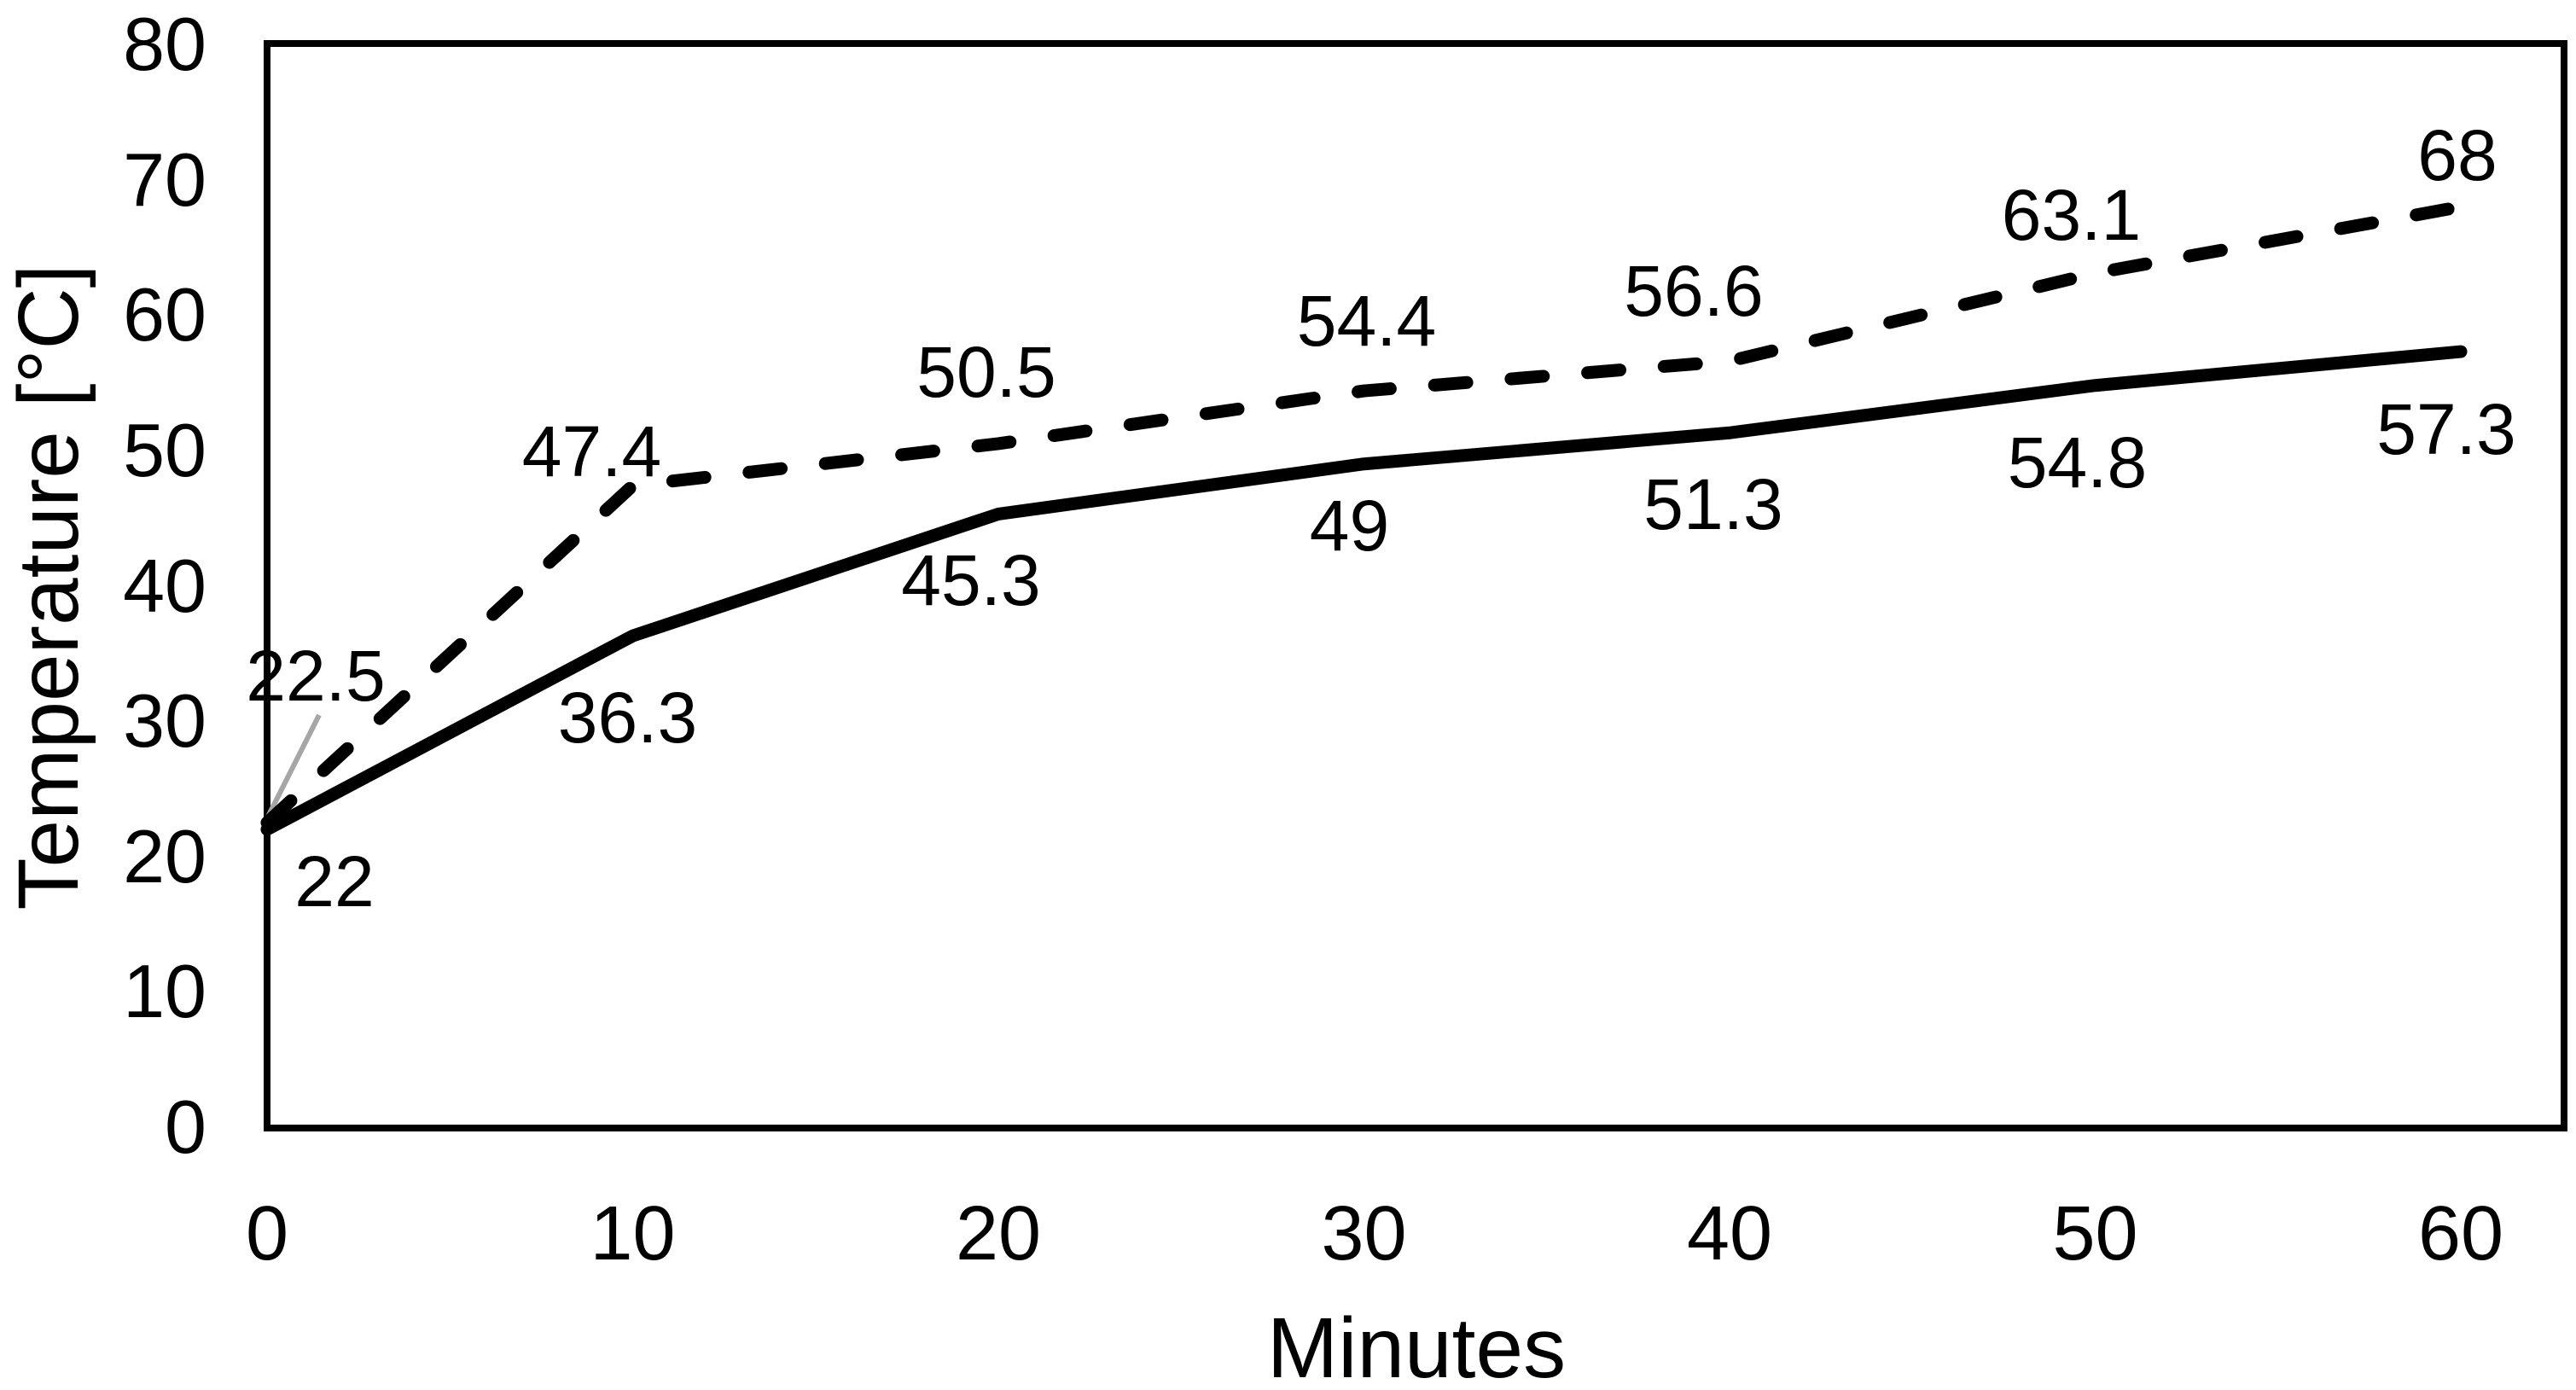 The image size is (2576, 1390). What do you see at coordinates (1364, 1234) in the screenshot?
I see `x-axis-tick-label-30: 30` at bounding box center [1364, 1234].